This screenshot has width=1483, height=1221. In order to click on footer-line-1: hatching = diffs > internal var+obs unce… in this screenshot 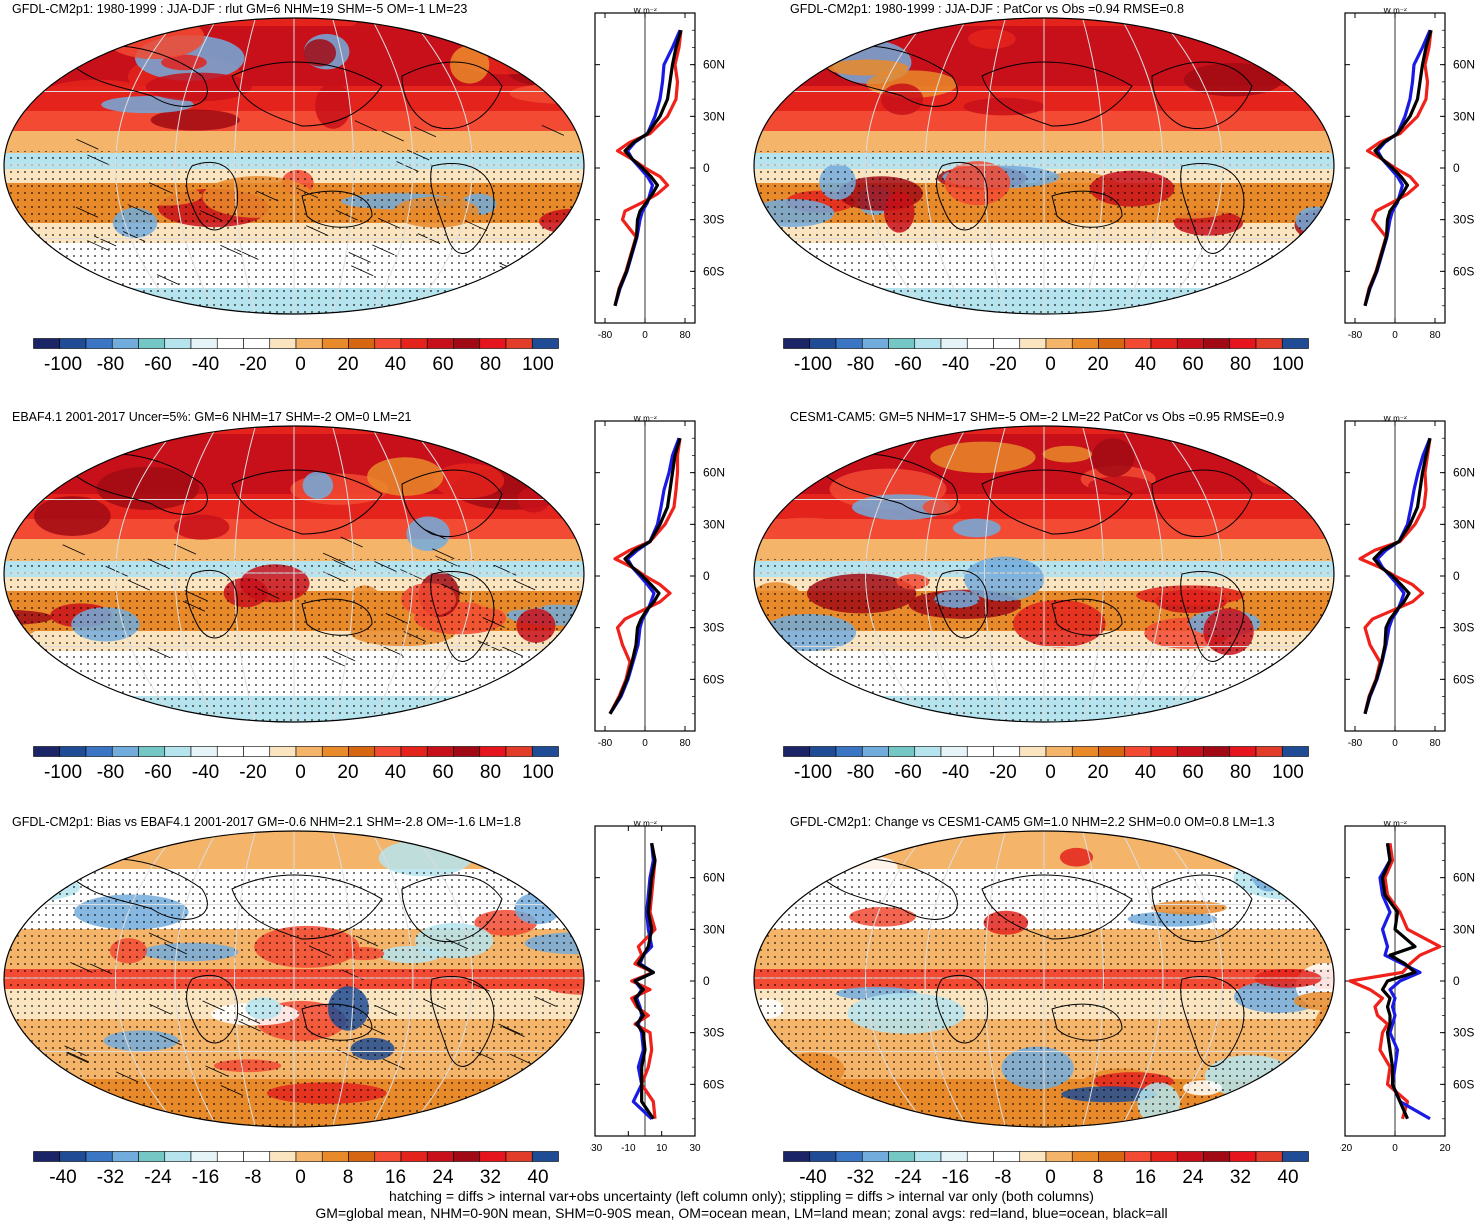, I will do `click(741, 1196)`.